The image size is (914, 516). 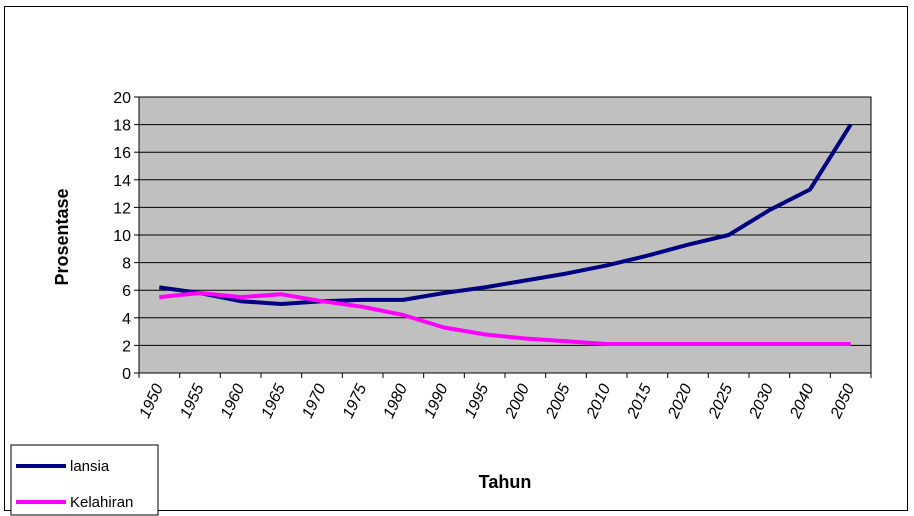 I want to click on x-tick-label: 1990, so click(x=436, y=401).